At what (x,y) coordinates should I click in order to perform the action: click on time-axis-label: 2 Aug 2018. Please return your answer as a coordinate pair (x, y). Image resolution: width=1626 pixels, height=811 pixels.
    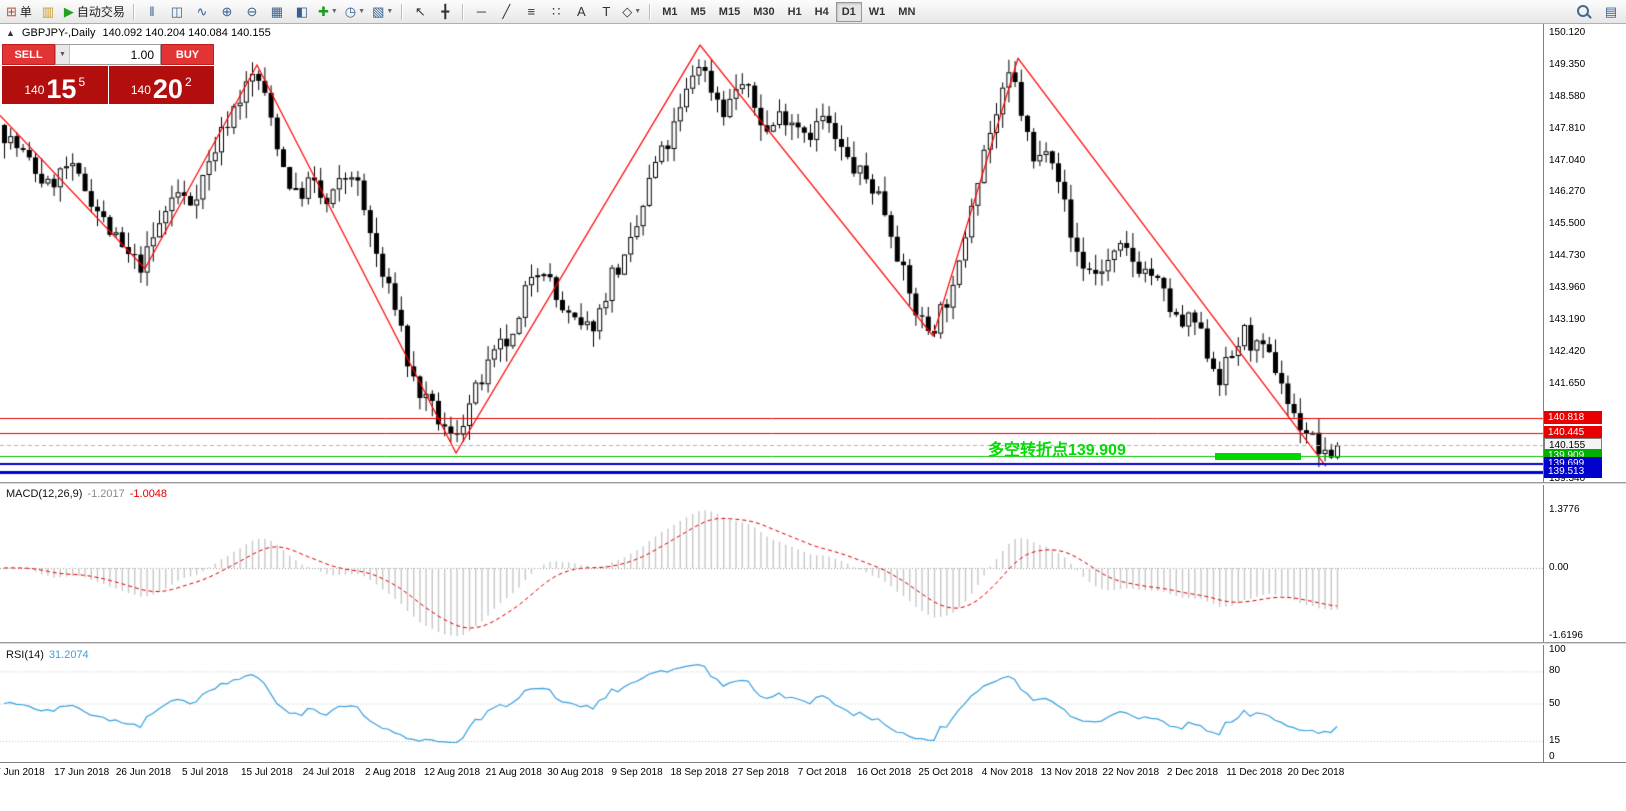
    Looking at the image, I should click on (390, 772).